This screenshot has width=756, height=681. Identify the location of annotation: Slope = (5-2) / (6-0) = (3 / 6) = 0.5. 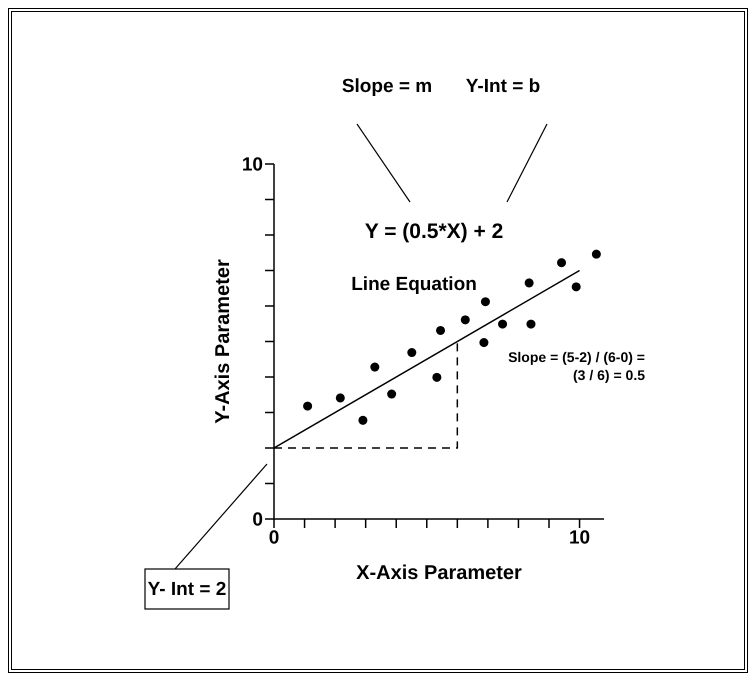
(577, 366).